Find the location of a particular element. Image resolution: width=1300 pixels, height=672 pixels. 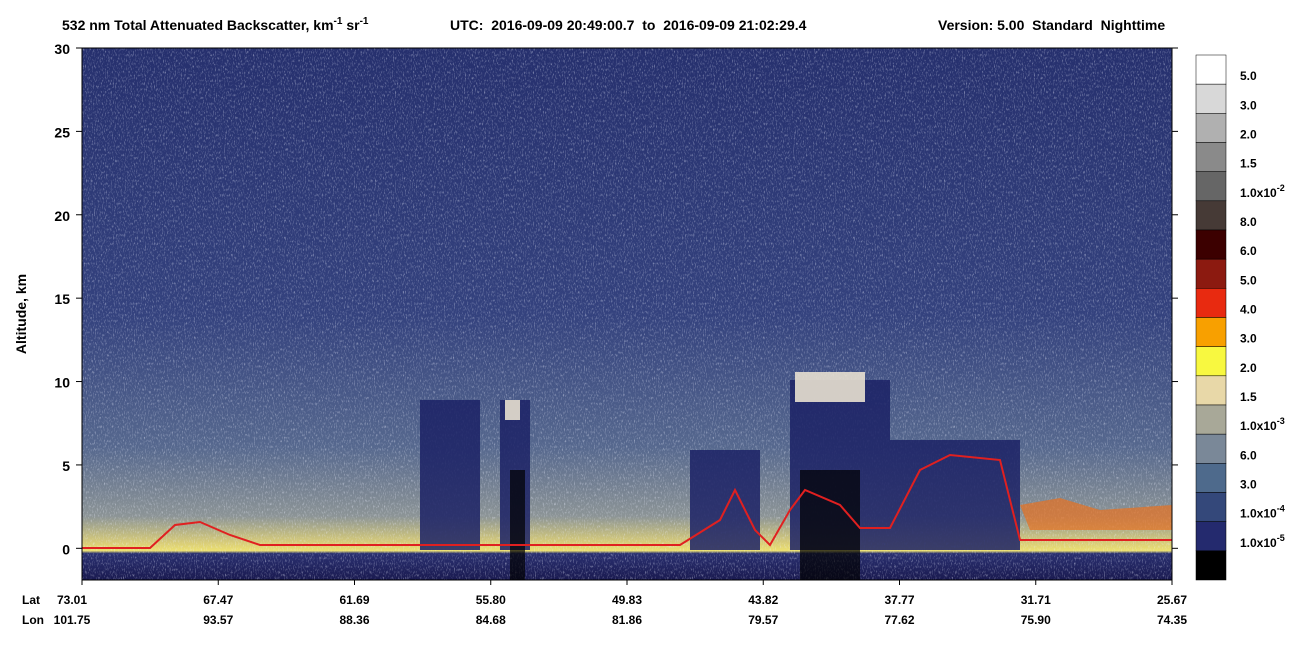

colorbar-label: 8.0 is located at coordinates (1248, 222).